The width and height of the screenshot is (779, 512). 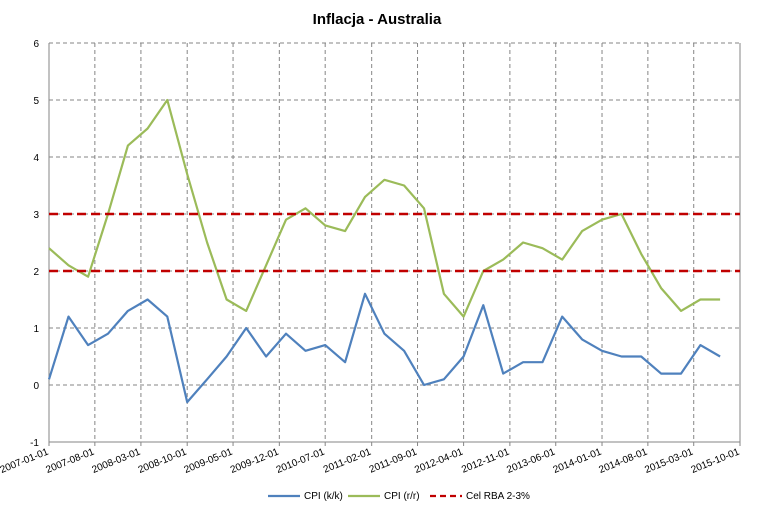 What do you see at coordinates (36, 215) in the screenshot?
I see `y-tick-label: 3` at bounding box center [36, 215].